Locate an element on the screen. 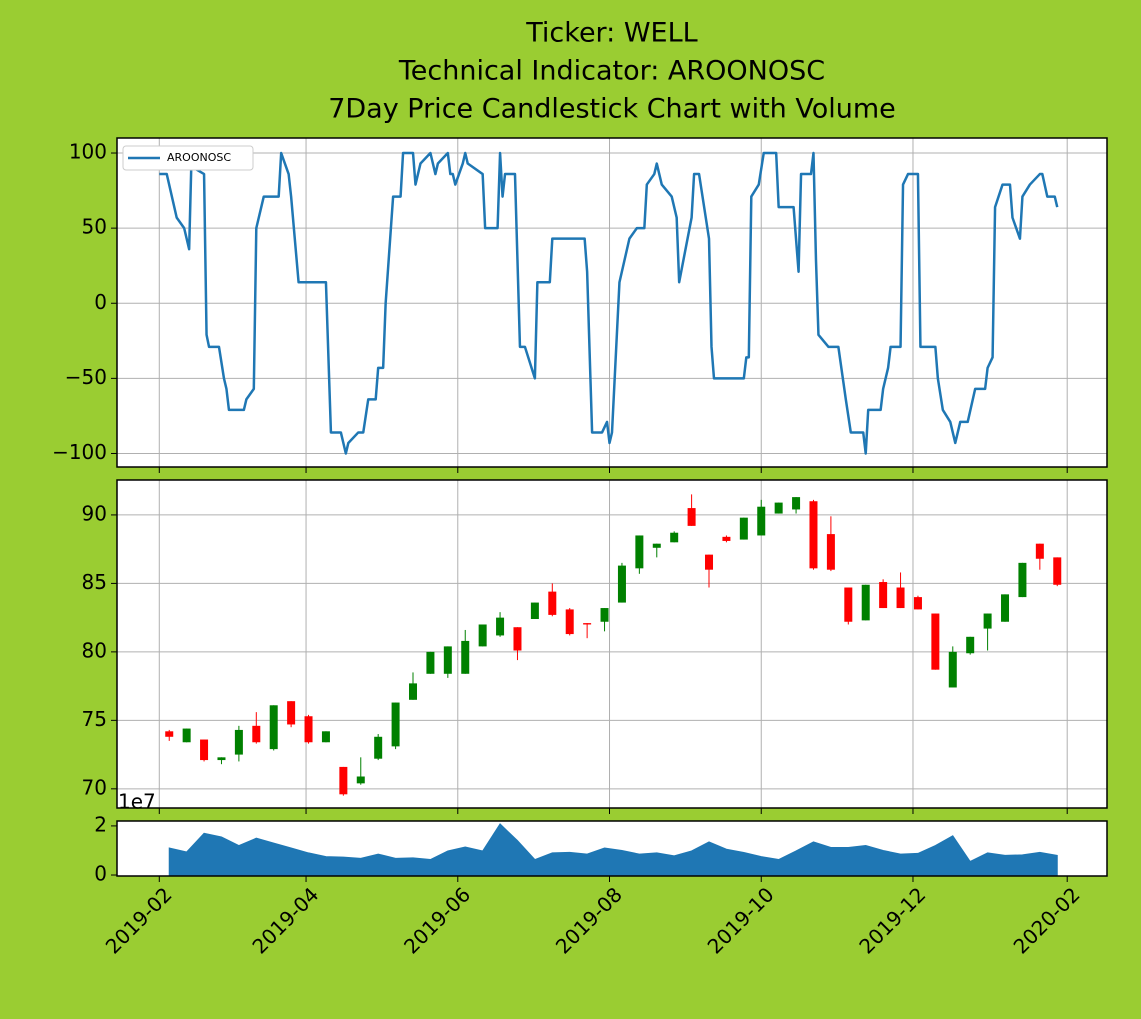  y-tick-label: −50 is located at coordinates (86, 377).